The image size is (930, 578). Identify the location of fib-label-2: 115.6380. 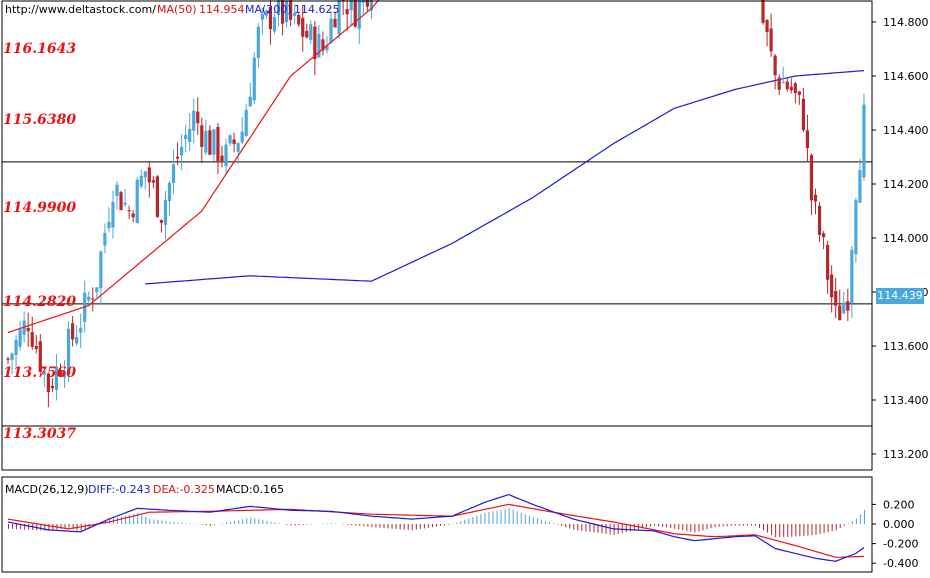
(40, 120).